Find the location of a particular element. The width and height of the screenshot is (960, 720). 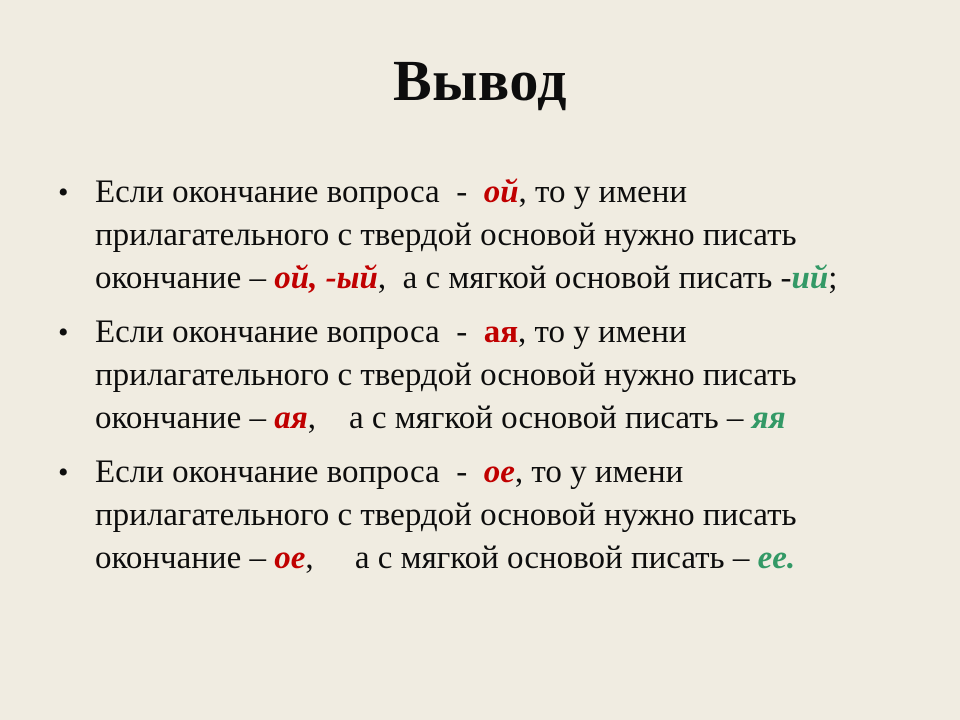

text-segment: ой, -ый is located at coordinates (326, 277).